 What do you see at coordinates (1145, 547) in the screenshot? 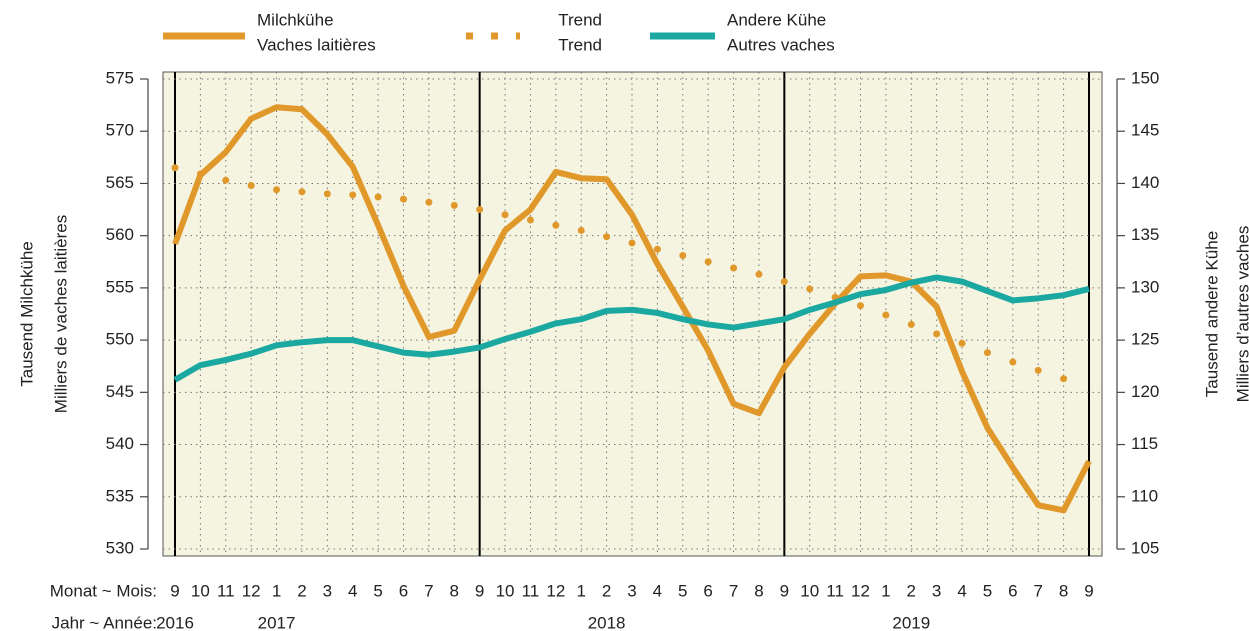
I see `y2-tick-label: 105` at bounding box center [1145, 547].